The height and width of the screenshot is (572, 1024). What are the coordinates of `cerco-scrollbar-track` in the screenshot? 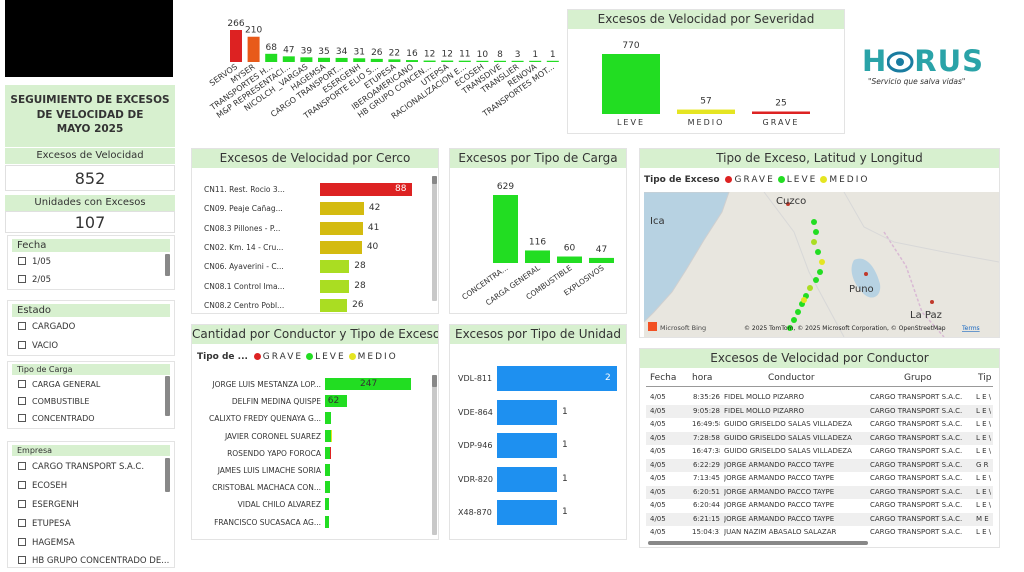 It's located at (434, 238).